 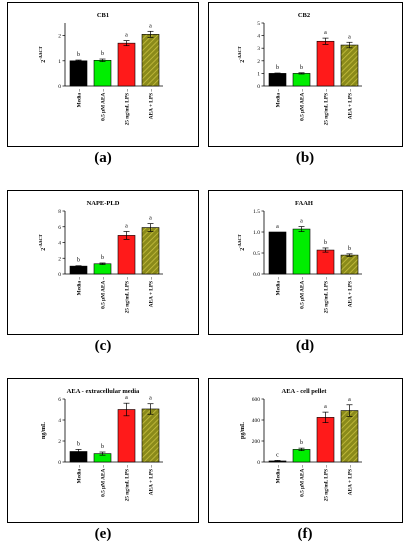 I want to click on panel-c-sig-letter-2: a, so click(x=126, y=226).